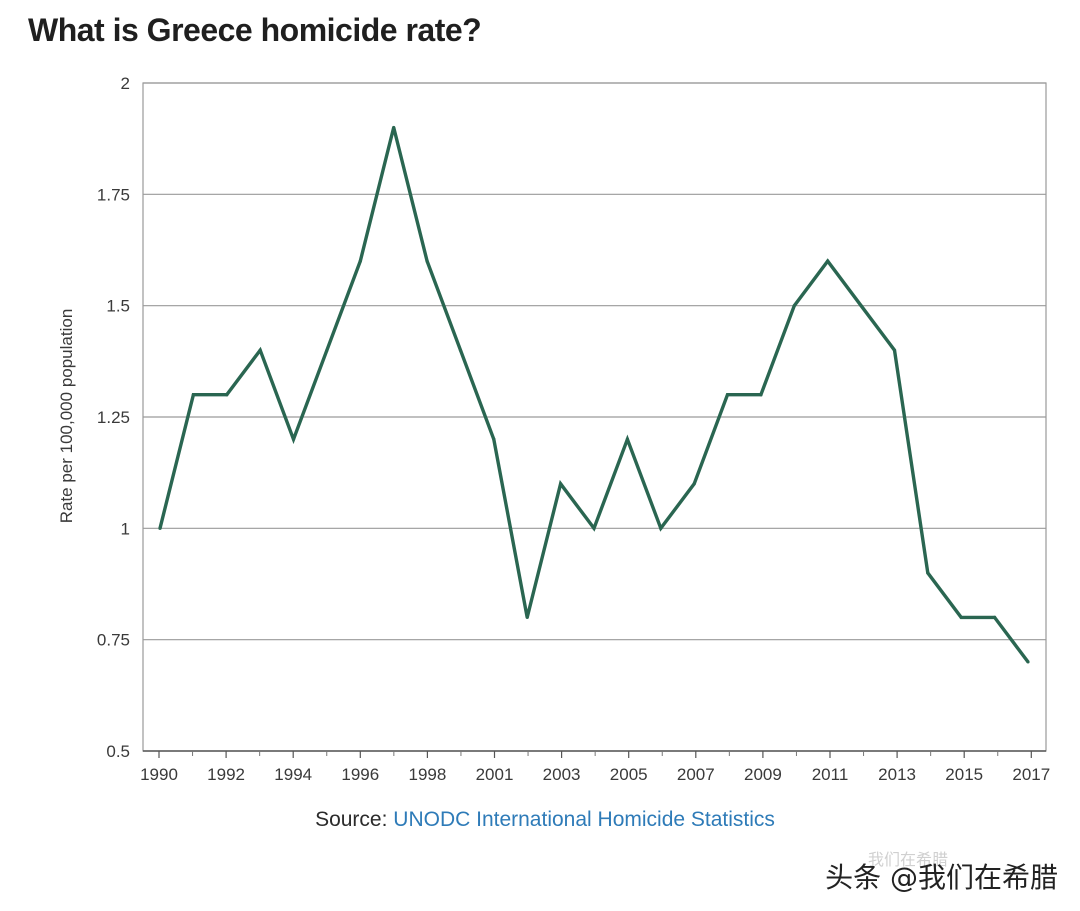 The height and width of the screenshot is (911, 1080). I want to click on y-tick-labels: 0.5 0.75 1 1.25 1.5 1.75 2, so click(113, 417).